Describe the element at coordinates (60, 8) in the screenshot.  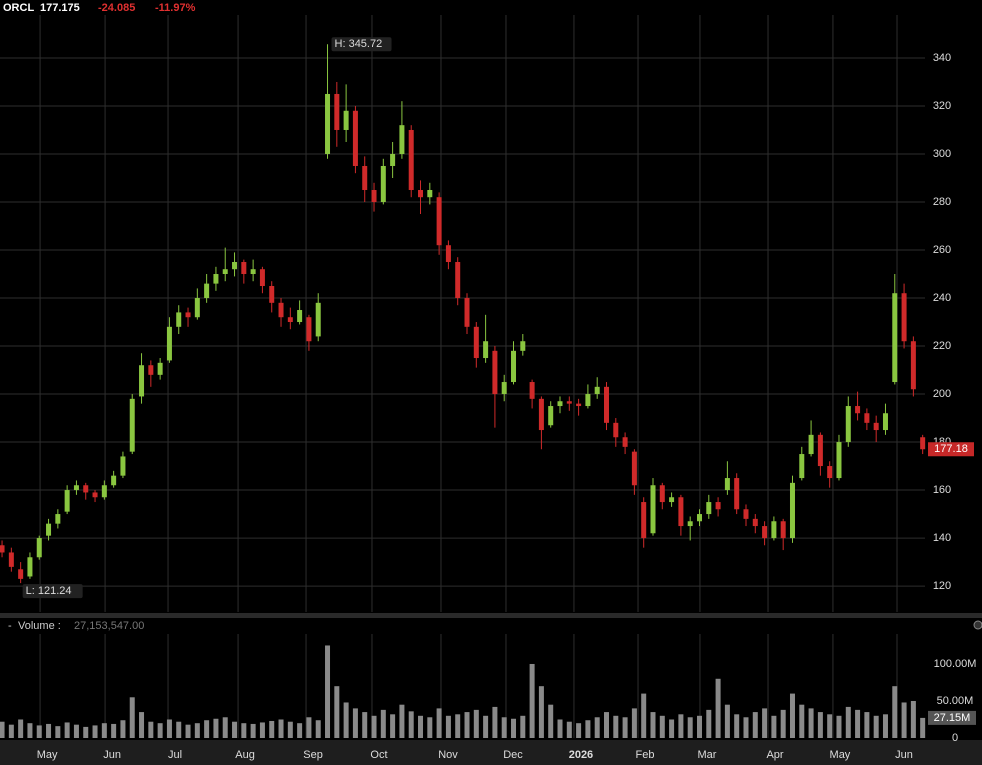
I see `price: 177.175` at that location.